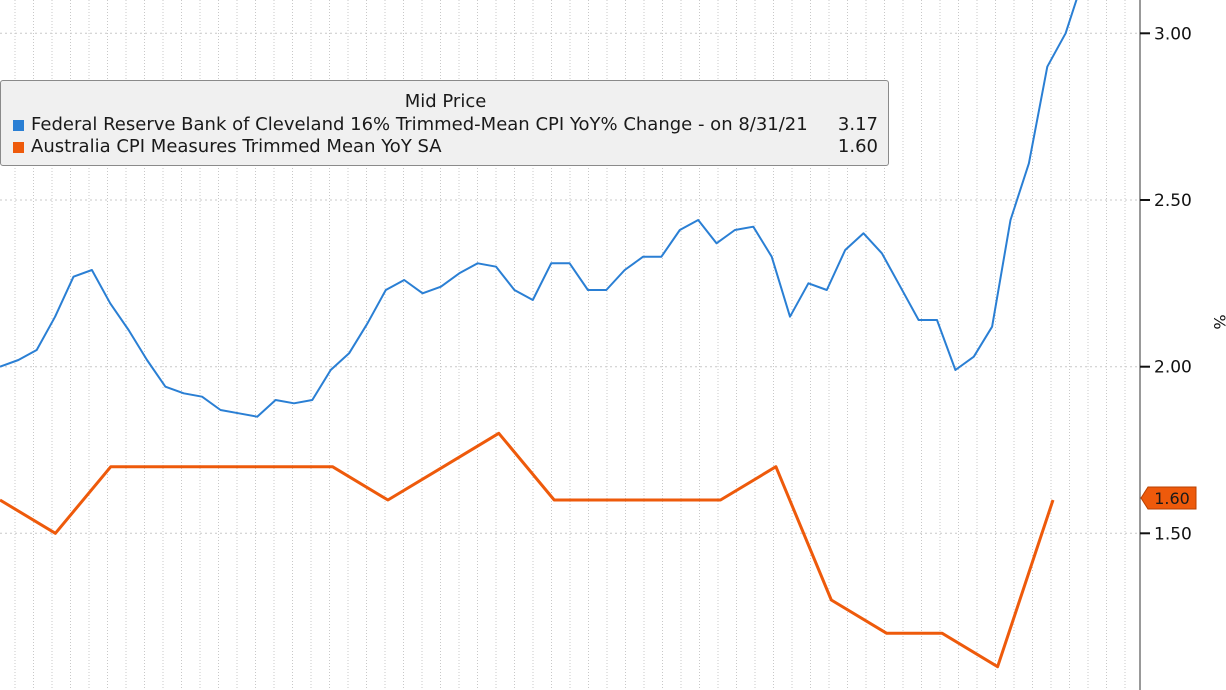  What do you see at coordinates (857, 124) in the screenshot?
I see `legend-value-cleveland: 3.17` at bounding box center [857, 124].